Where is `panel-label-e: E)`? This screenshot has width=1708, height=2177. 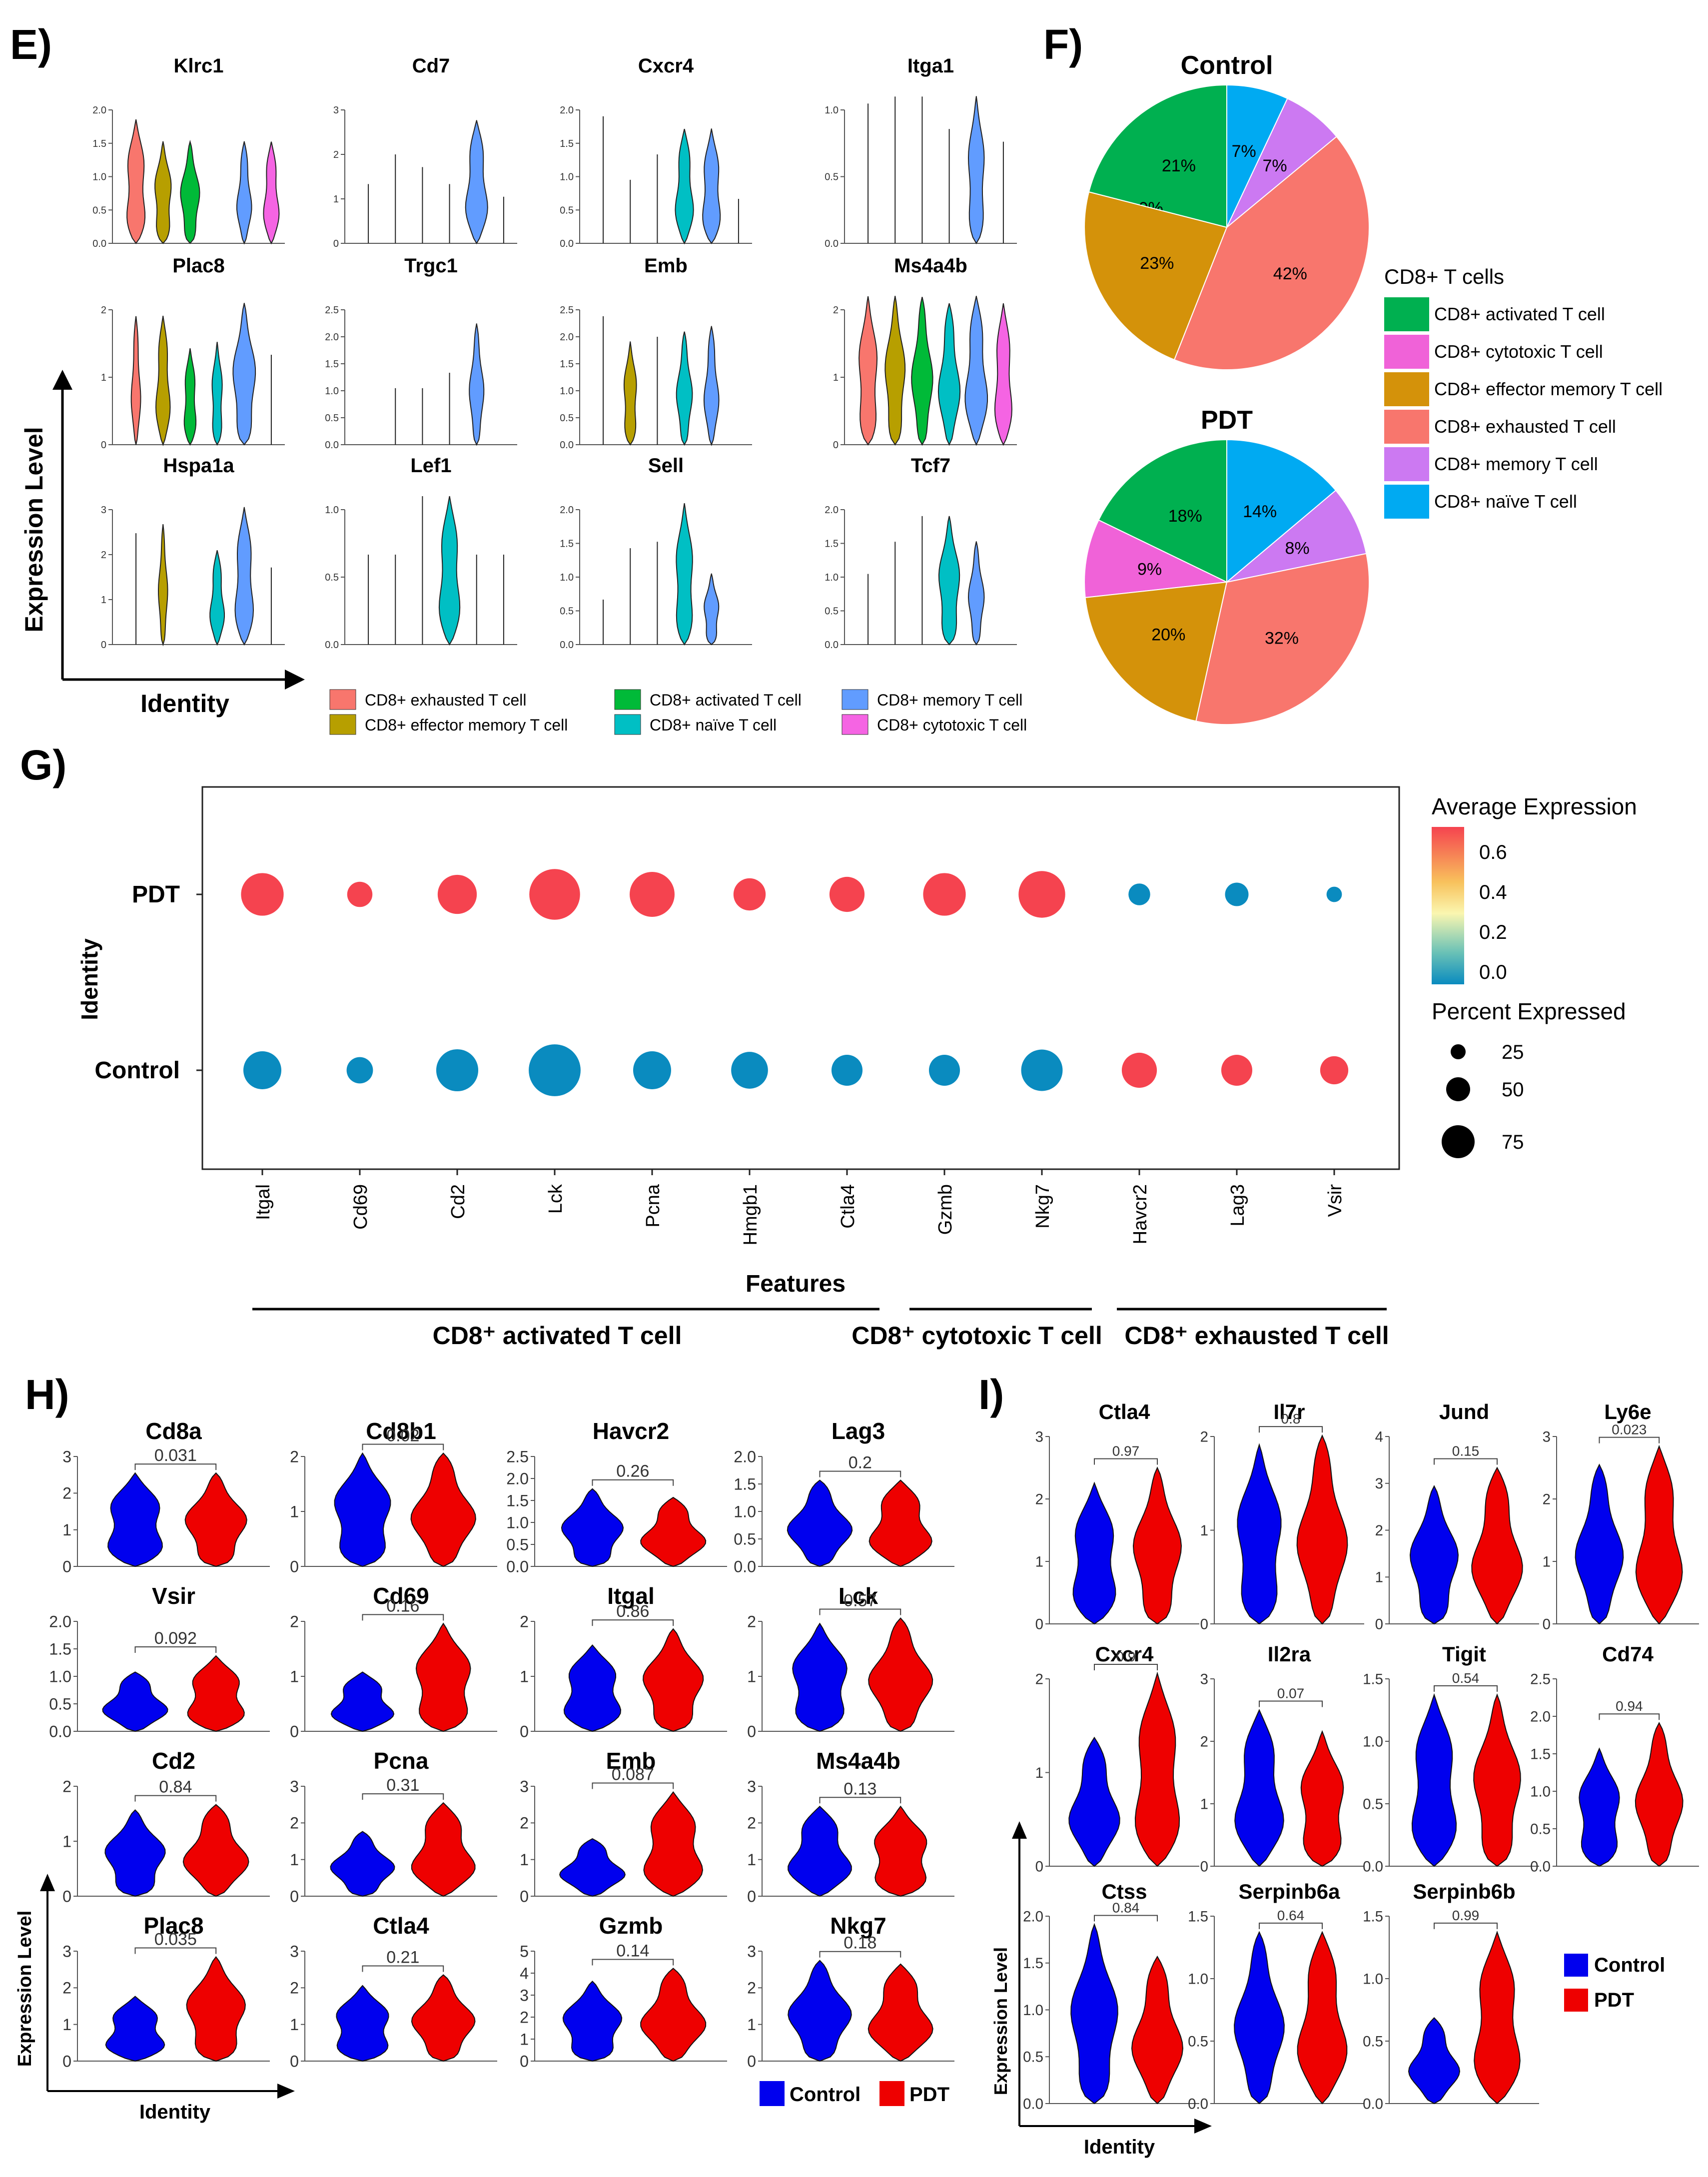 panel-label-e: E) is located at coordinates (31, 44).